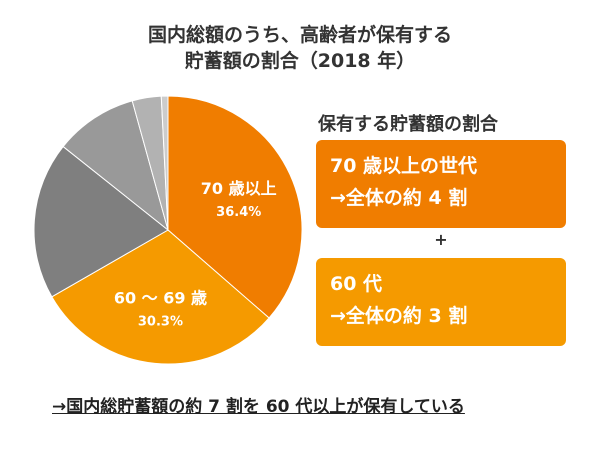 This screenshot has width=600, height=450. What do you see at coordinates (408, 124) in the screenshot?
I see `legend-title: 保有する貯蓄額の割合` at bounding box center [408, 124].